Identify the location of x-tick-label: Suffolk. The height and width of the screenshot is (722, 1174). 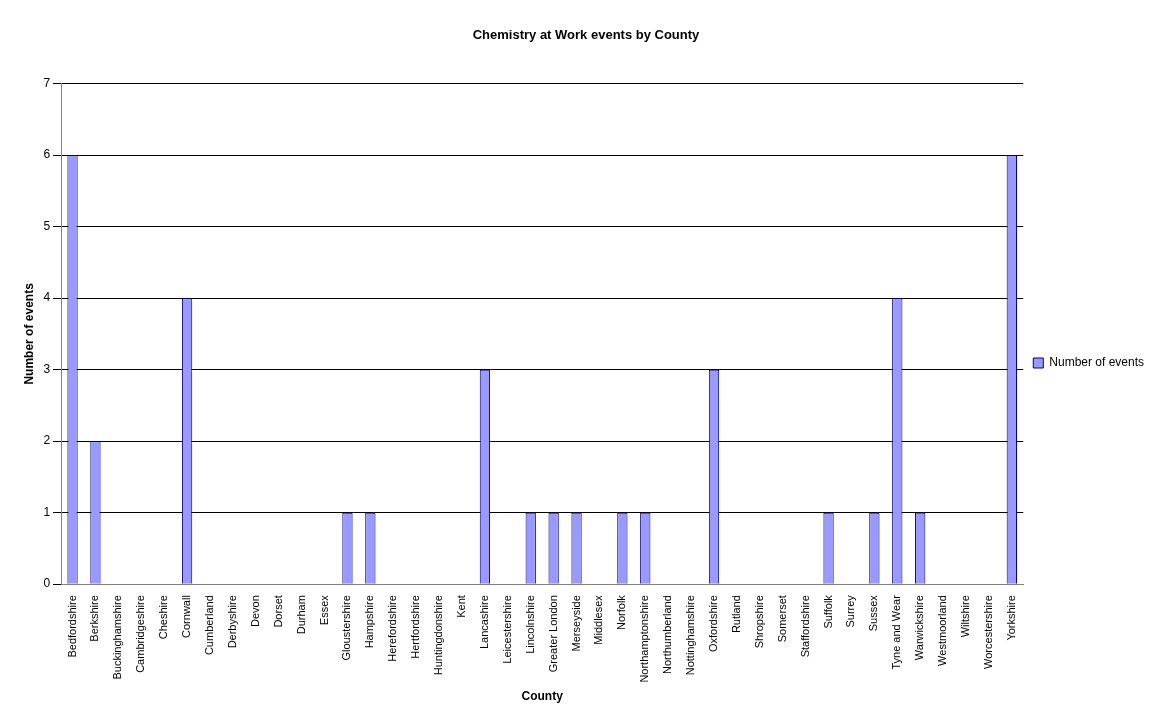
(827, 611).